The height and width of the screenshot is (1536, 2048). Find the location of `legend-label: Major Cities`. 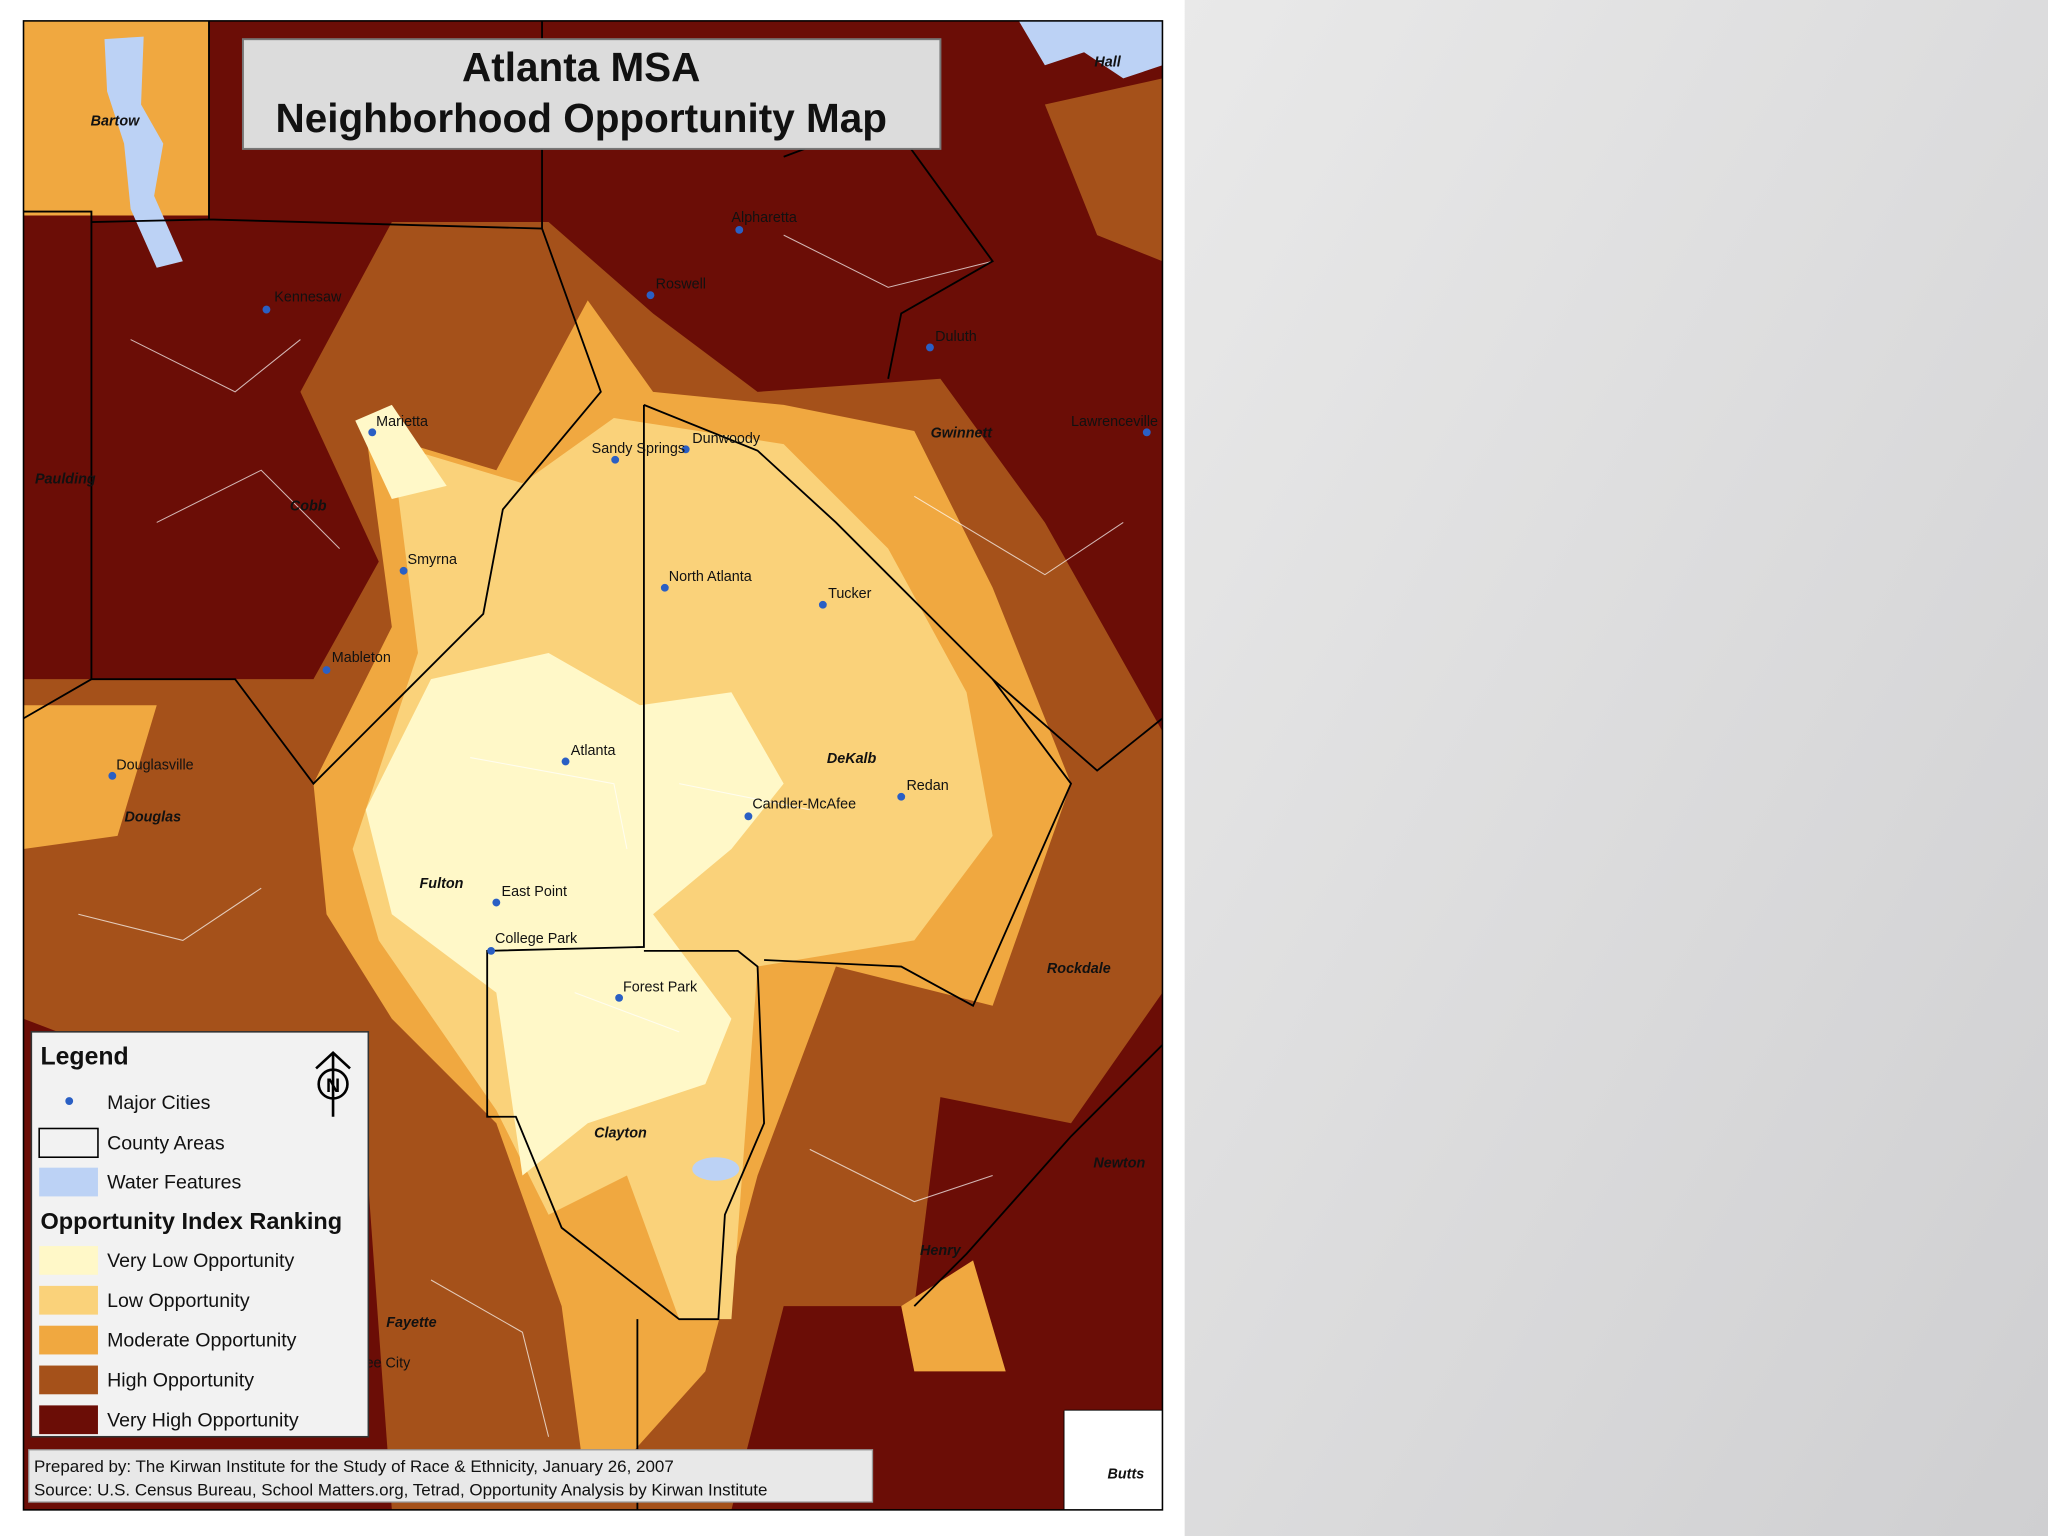

legend-label: Major Cities is located at coordinates (159, 1103).